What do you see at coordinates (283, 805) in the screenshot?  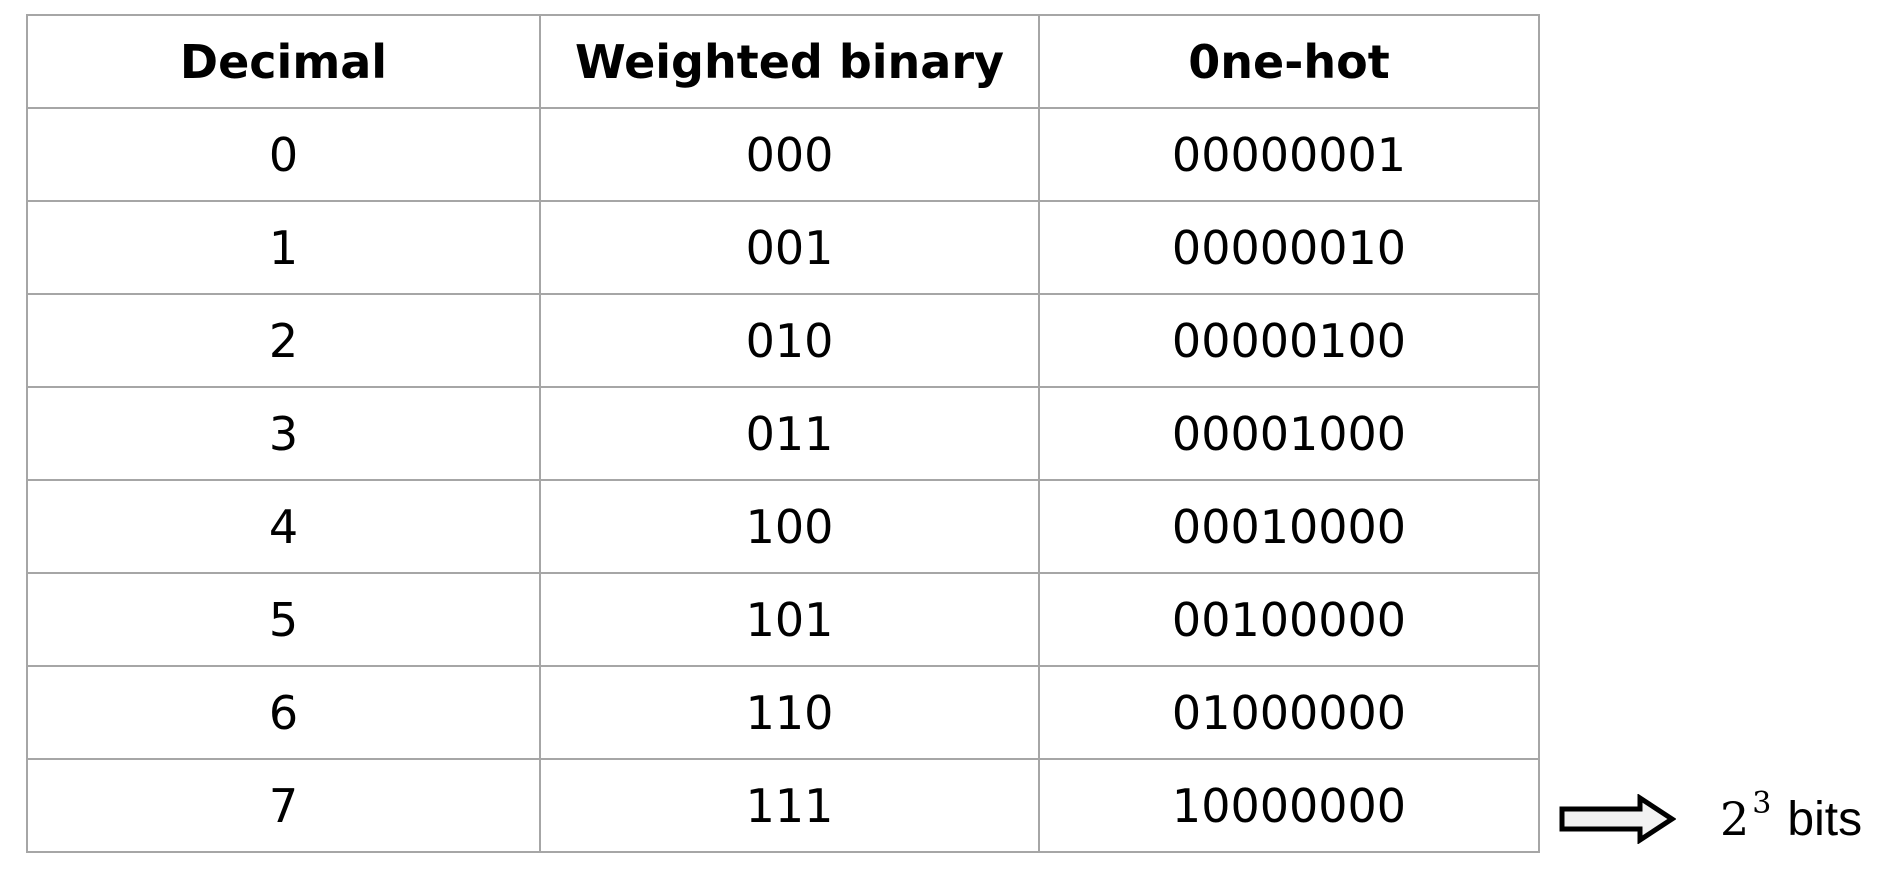 I see `decimal-cell: 7` at bounding box center [283, 805].